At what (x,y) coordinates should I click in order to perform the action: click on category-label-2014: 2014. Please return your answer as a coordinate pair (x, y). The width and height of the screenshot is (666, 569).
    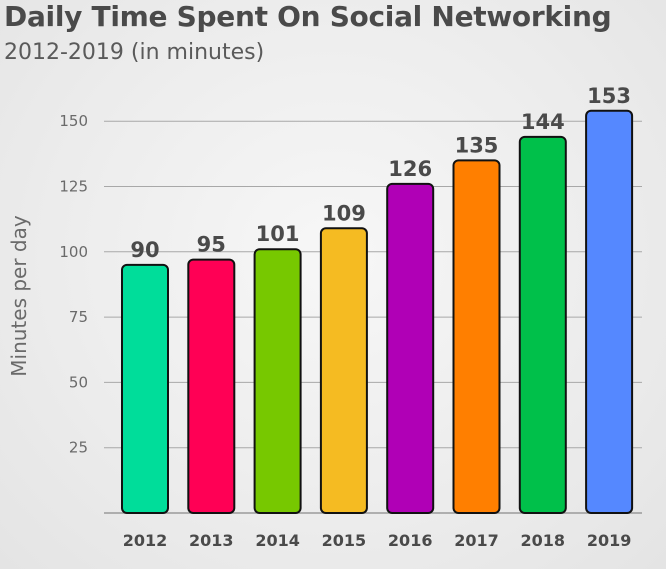
    Looking at the image, I should click on (277, 540).